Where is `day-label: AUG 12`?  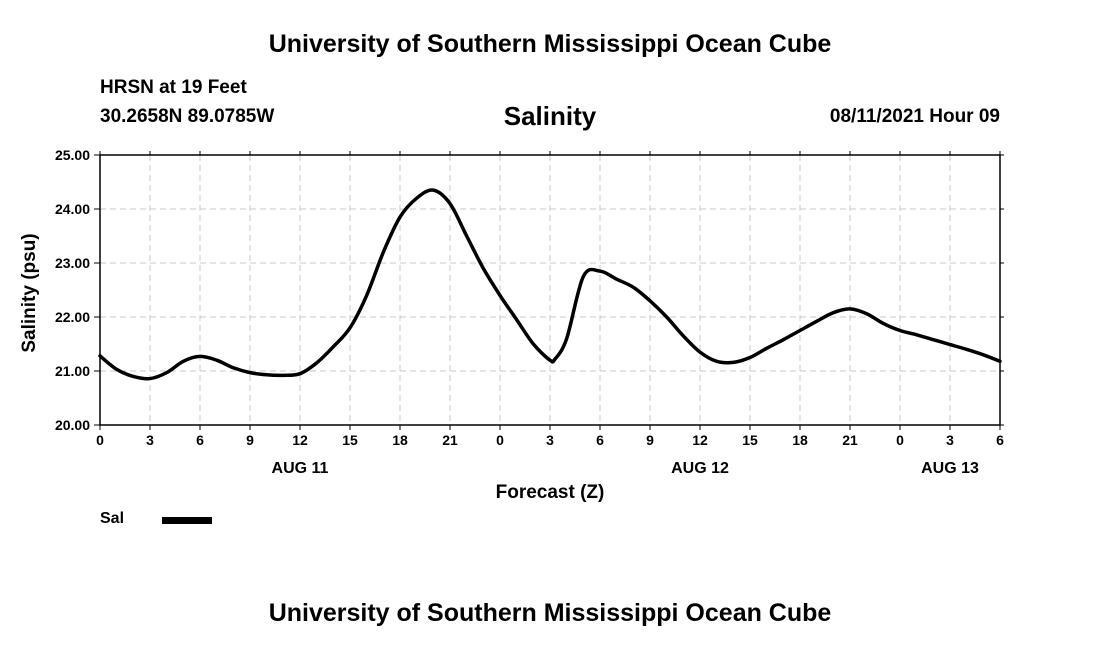 day-label: AUG 12 is located at coordinates (700, 468).